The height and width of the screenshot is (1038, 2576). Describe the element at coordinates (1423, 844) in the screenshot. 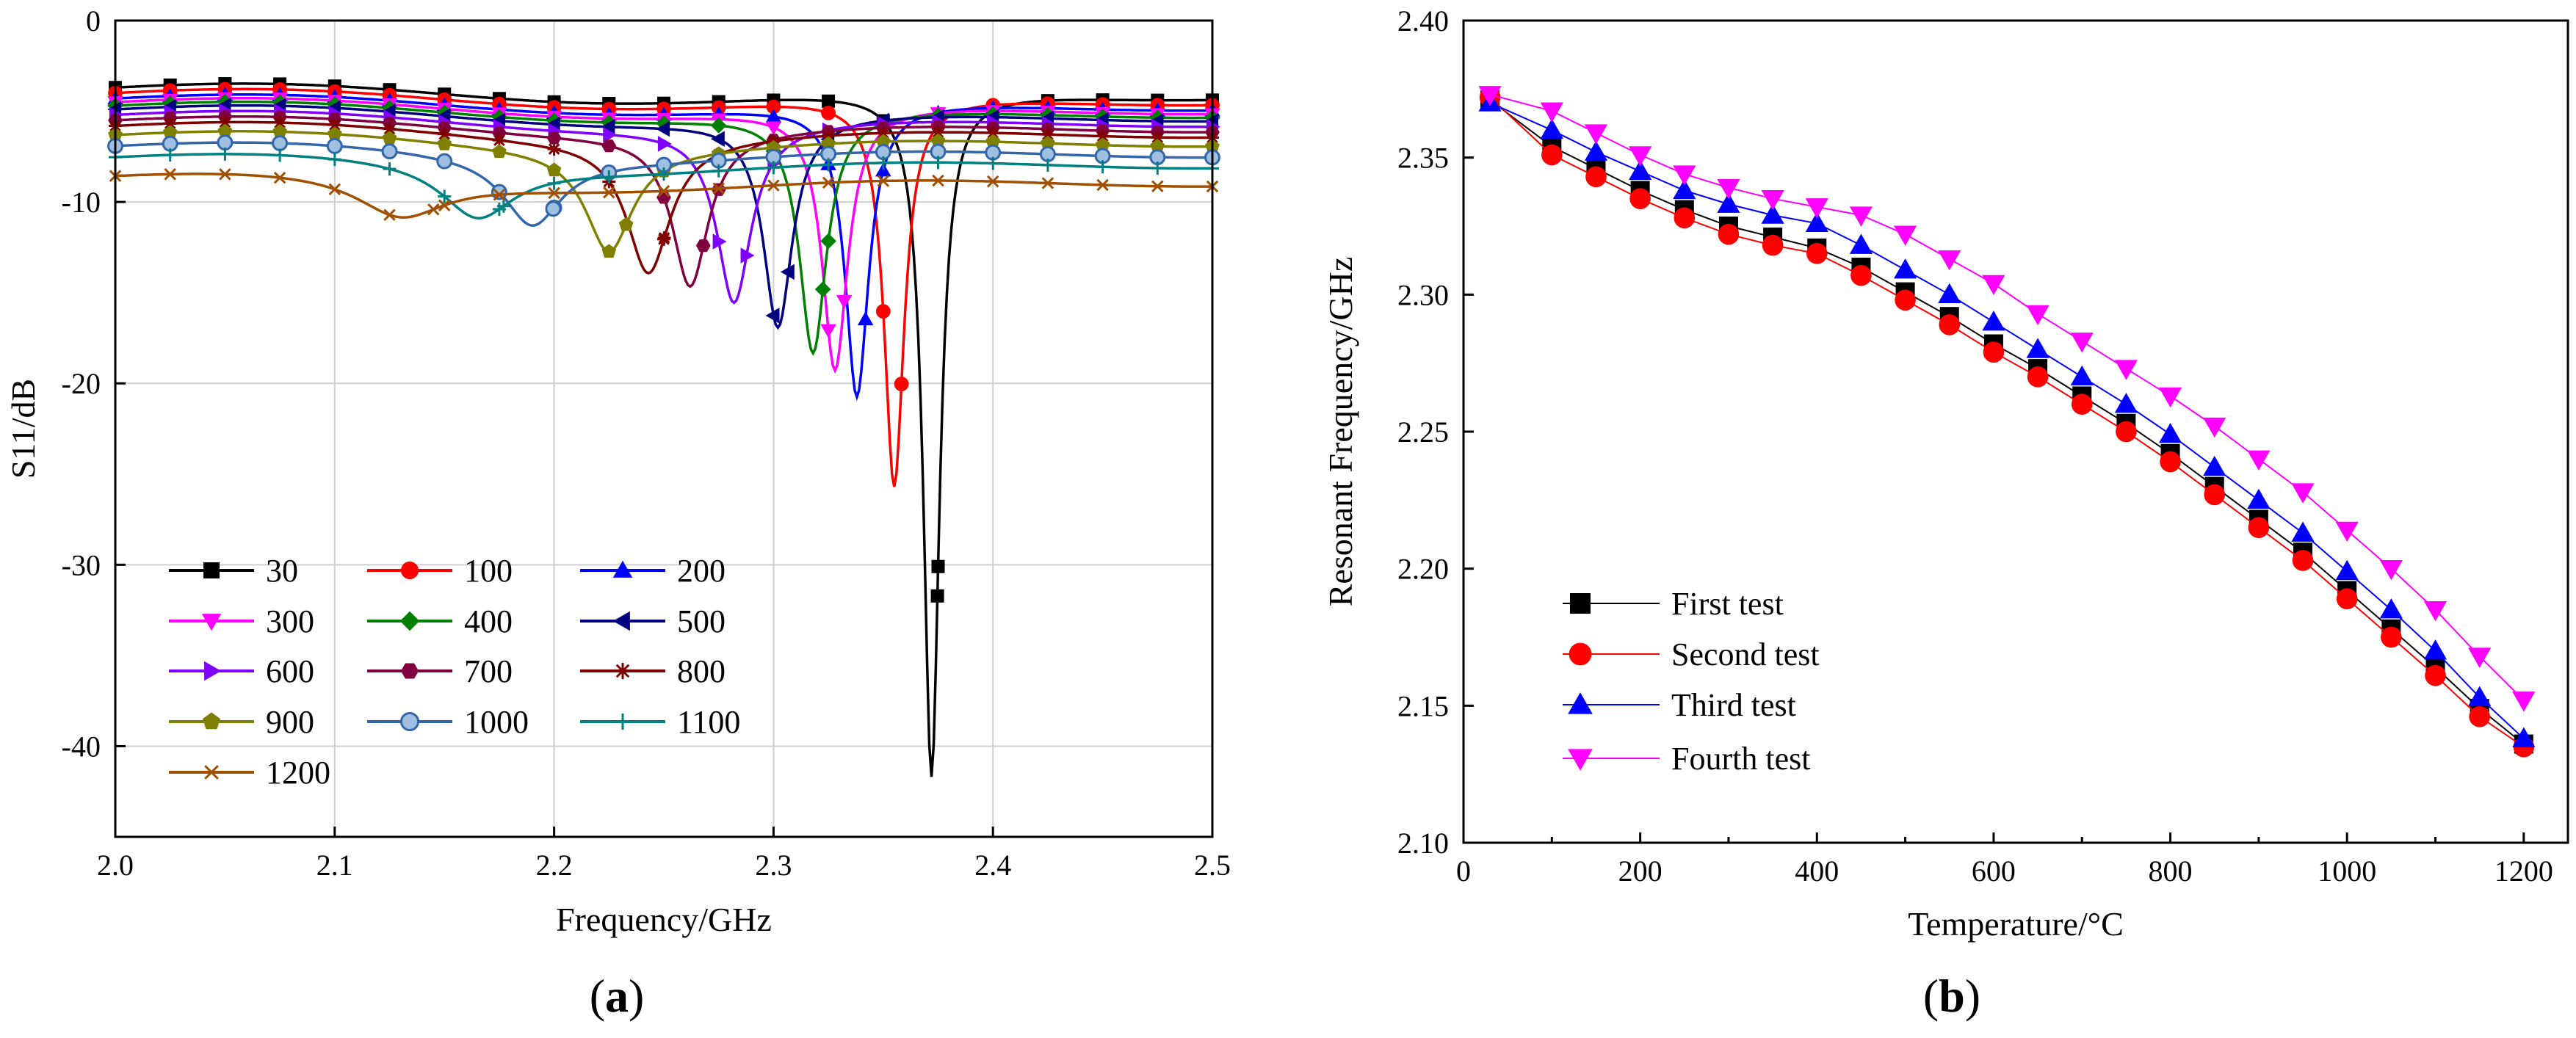

I see `panel-b-y-tick-label: 2.10` at that location.